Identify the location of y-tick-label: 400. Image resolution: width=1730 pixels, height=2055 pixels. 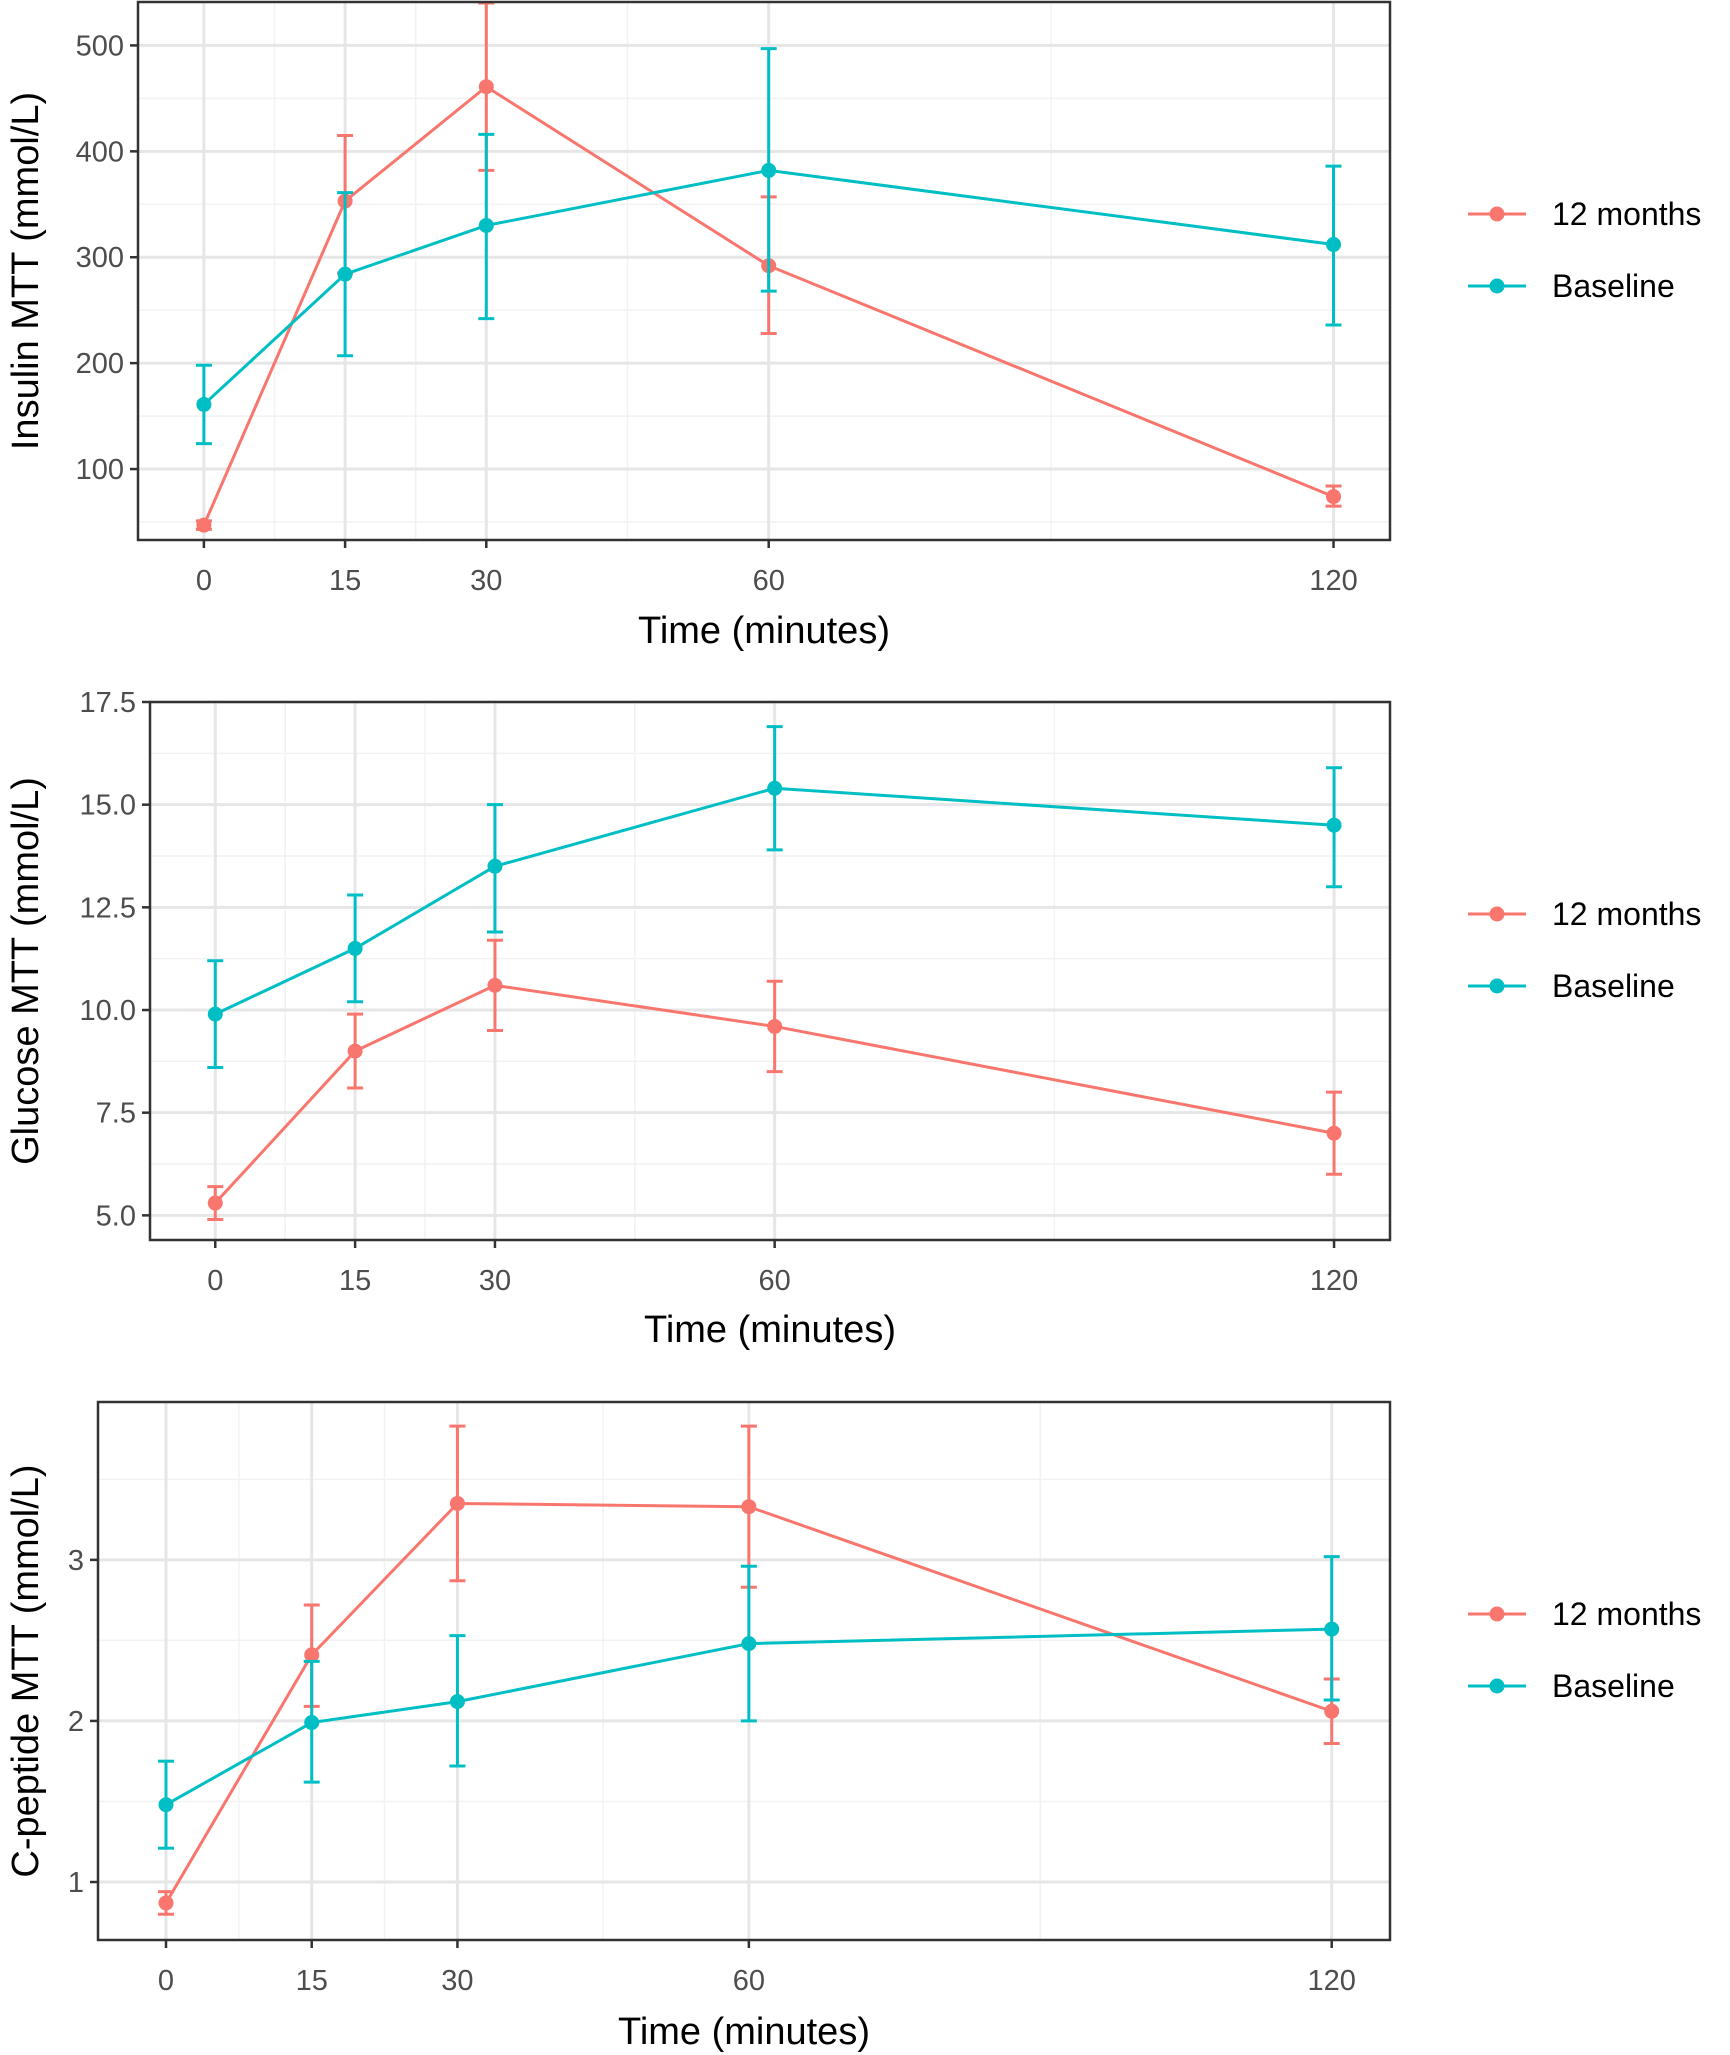
(100, 152).